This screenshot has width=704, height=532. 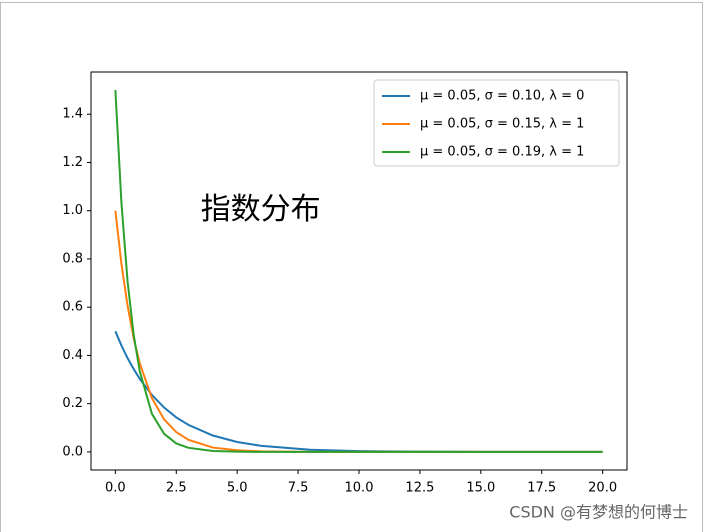 I want to click on x-tick-label: 2.5, so click(x=176, y=488).